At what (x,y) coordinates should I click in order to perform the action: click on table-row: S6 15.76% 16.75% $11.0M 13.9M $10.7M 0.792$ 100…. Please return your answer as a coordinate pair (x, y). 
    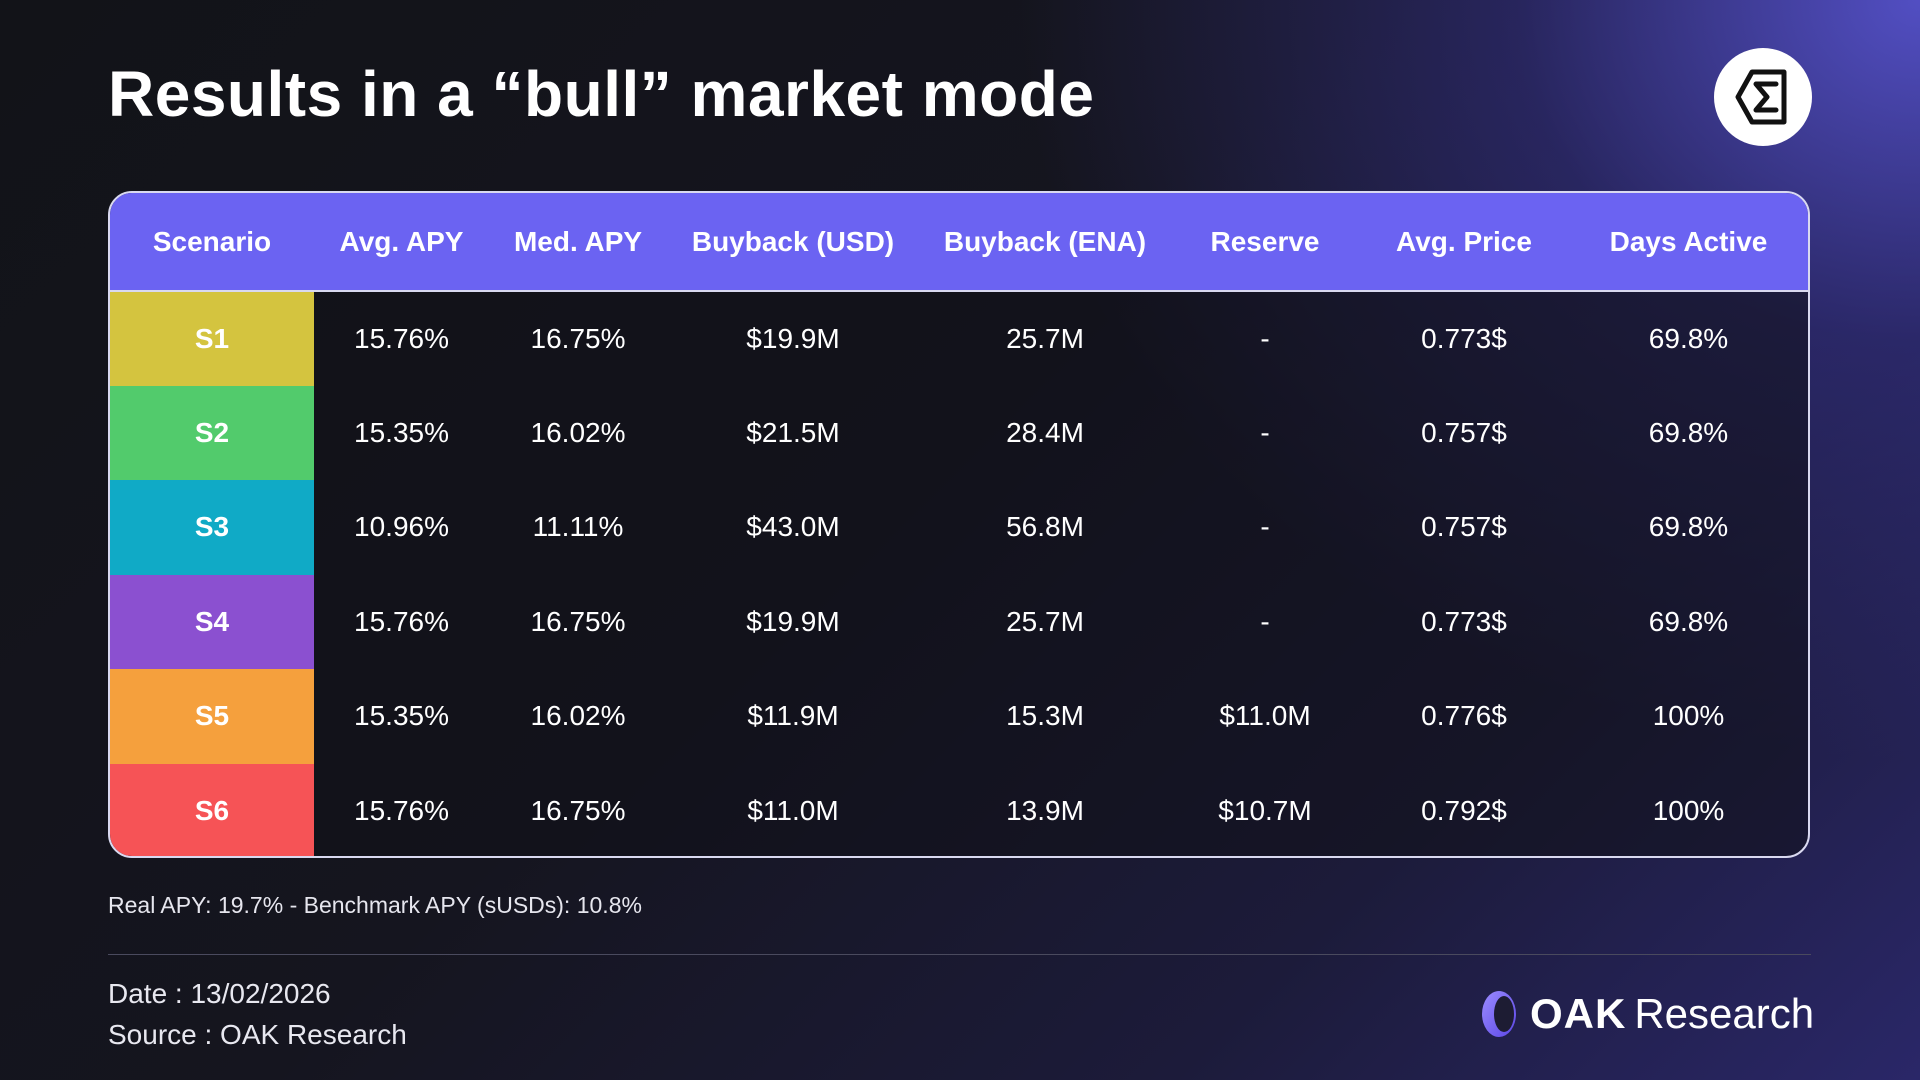
    Looking at the image, I should click on (959, 809).